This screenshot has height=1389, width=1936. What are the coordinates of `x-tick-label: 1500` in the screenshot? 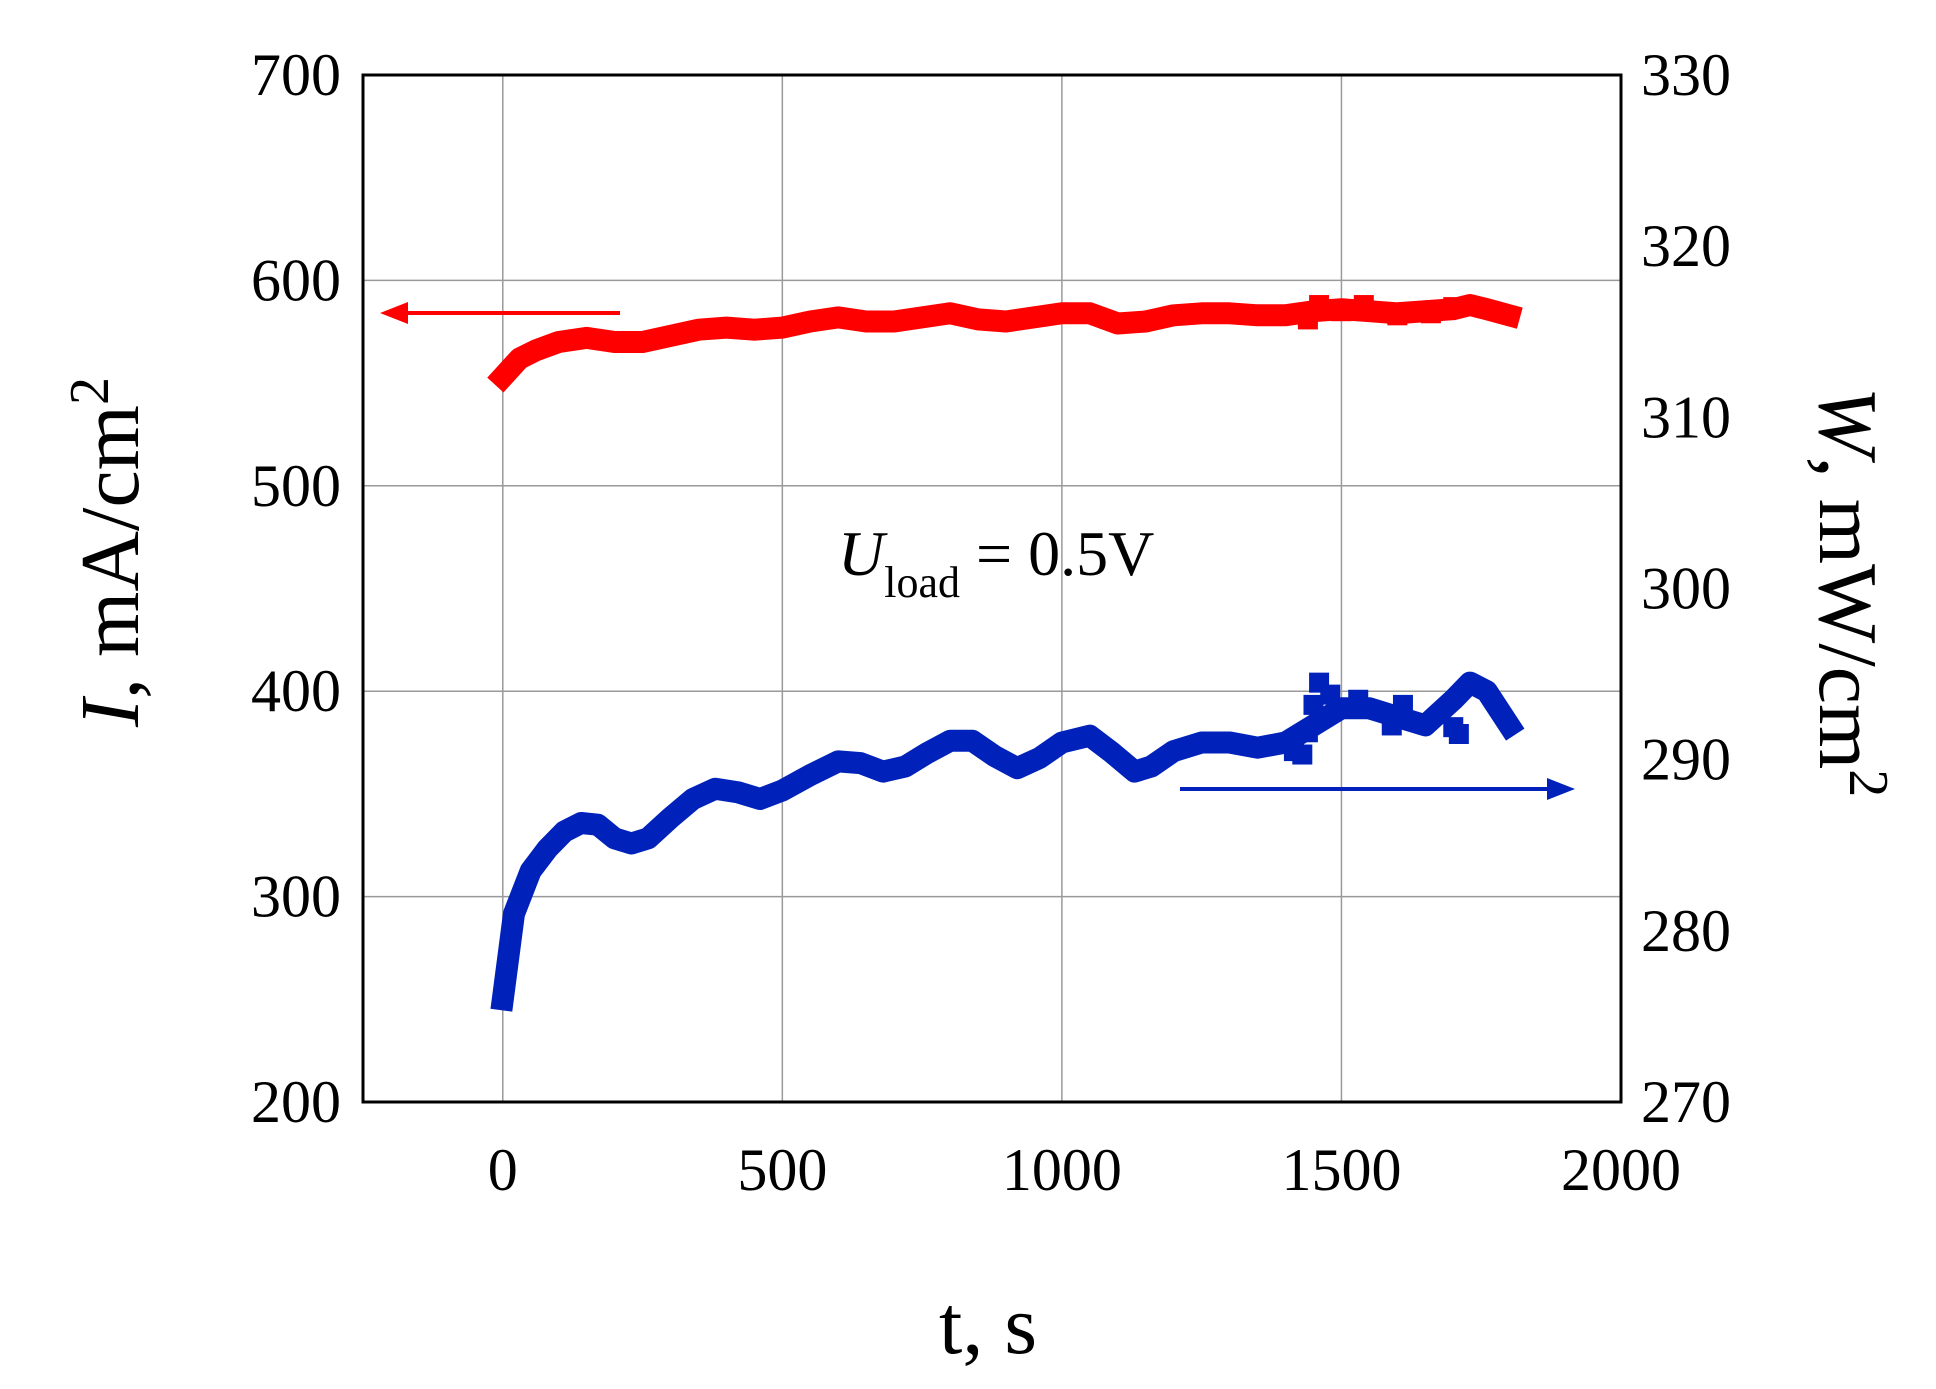 It's located at (1341, 1170).